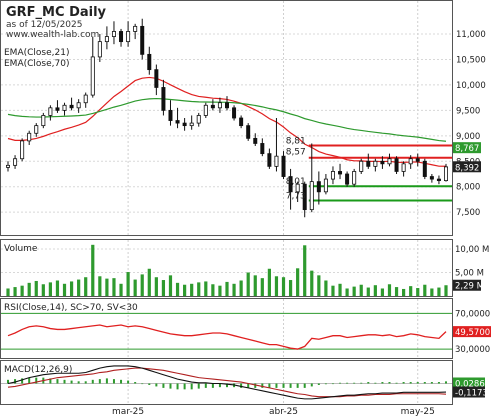  I want to click on price-tick-label: 10,500, so click(471, 60).